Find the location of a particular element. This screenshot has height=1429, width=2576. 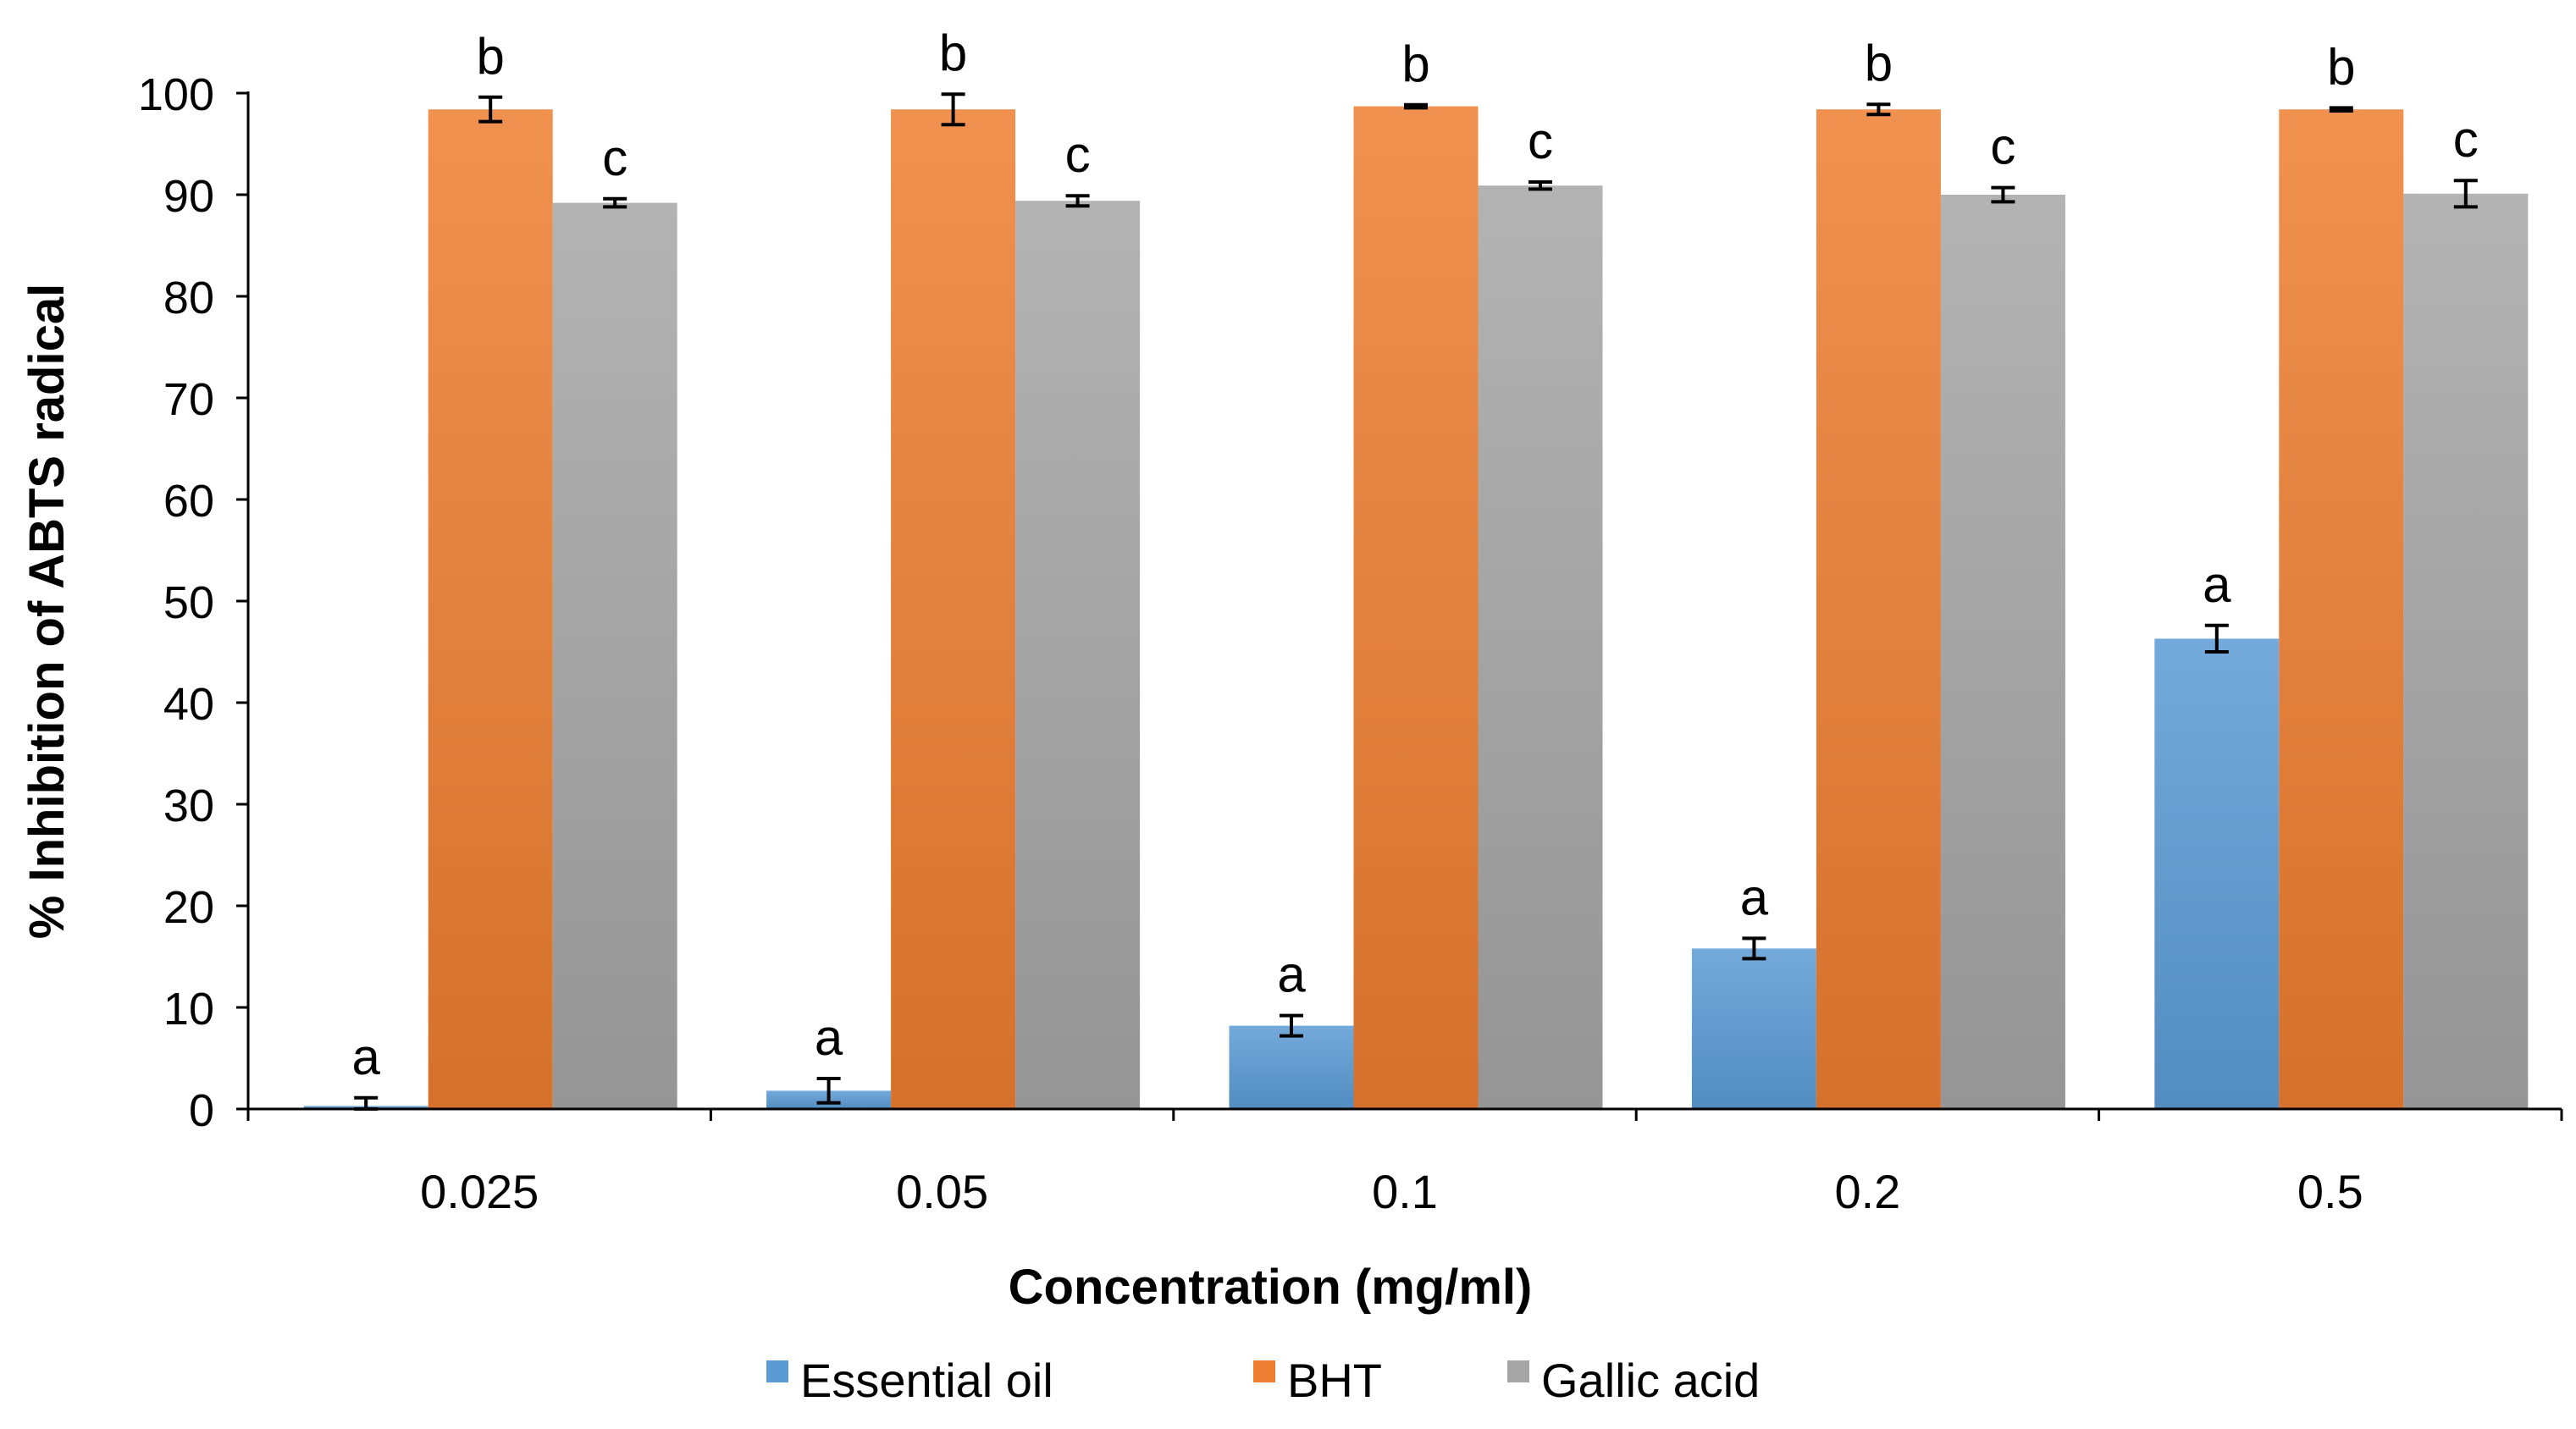

bar-bht-0.5 is located at coordinates (2341, 609).